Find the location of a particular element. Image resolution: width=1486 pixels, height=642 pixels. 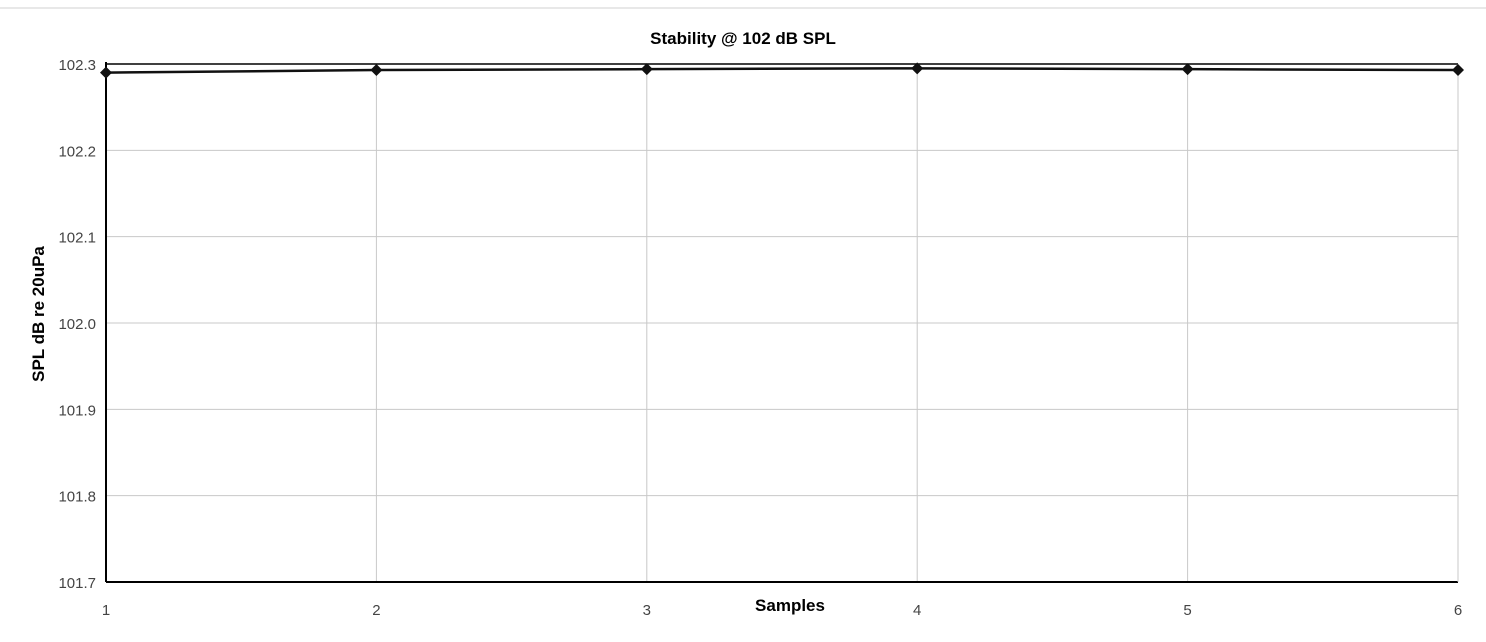

x-tick-label: 6 is located at coordinates (1458, 610).